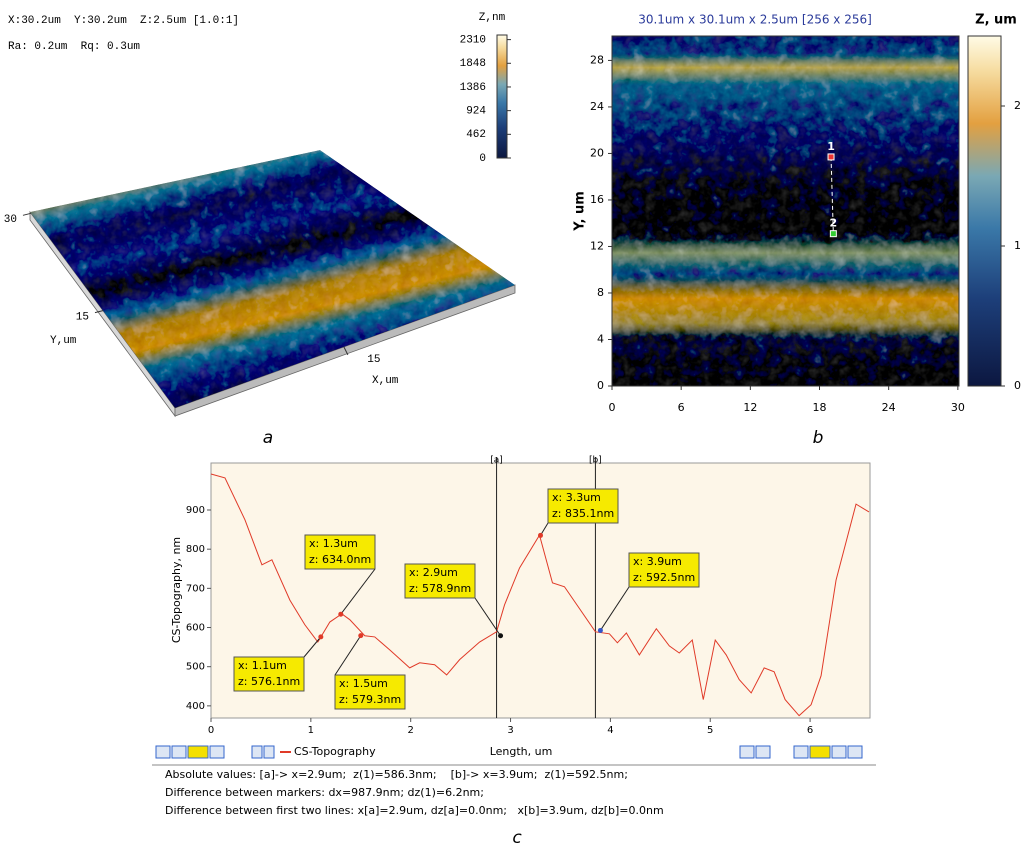 This screenshot has height=848, width=1024. I want to click on x-tick-label: 12, so click(750, 407).